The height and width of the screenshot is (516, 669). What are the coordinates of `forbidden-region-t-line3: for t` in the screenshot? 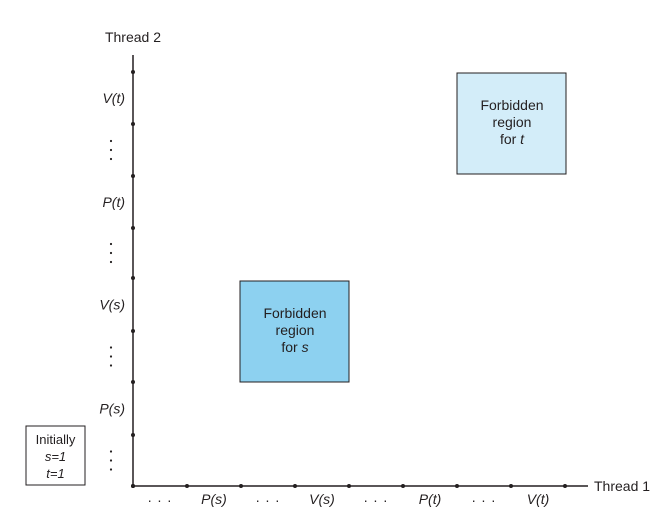 It's located at (512, 139).